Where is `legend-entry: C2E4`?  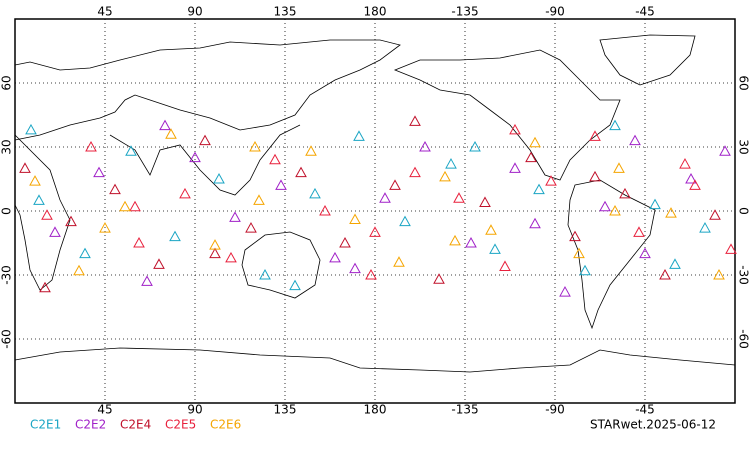 legend-entry: C2E4 is located at coordinates (135, 425).